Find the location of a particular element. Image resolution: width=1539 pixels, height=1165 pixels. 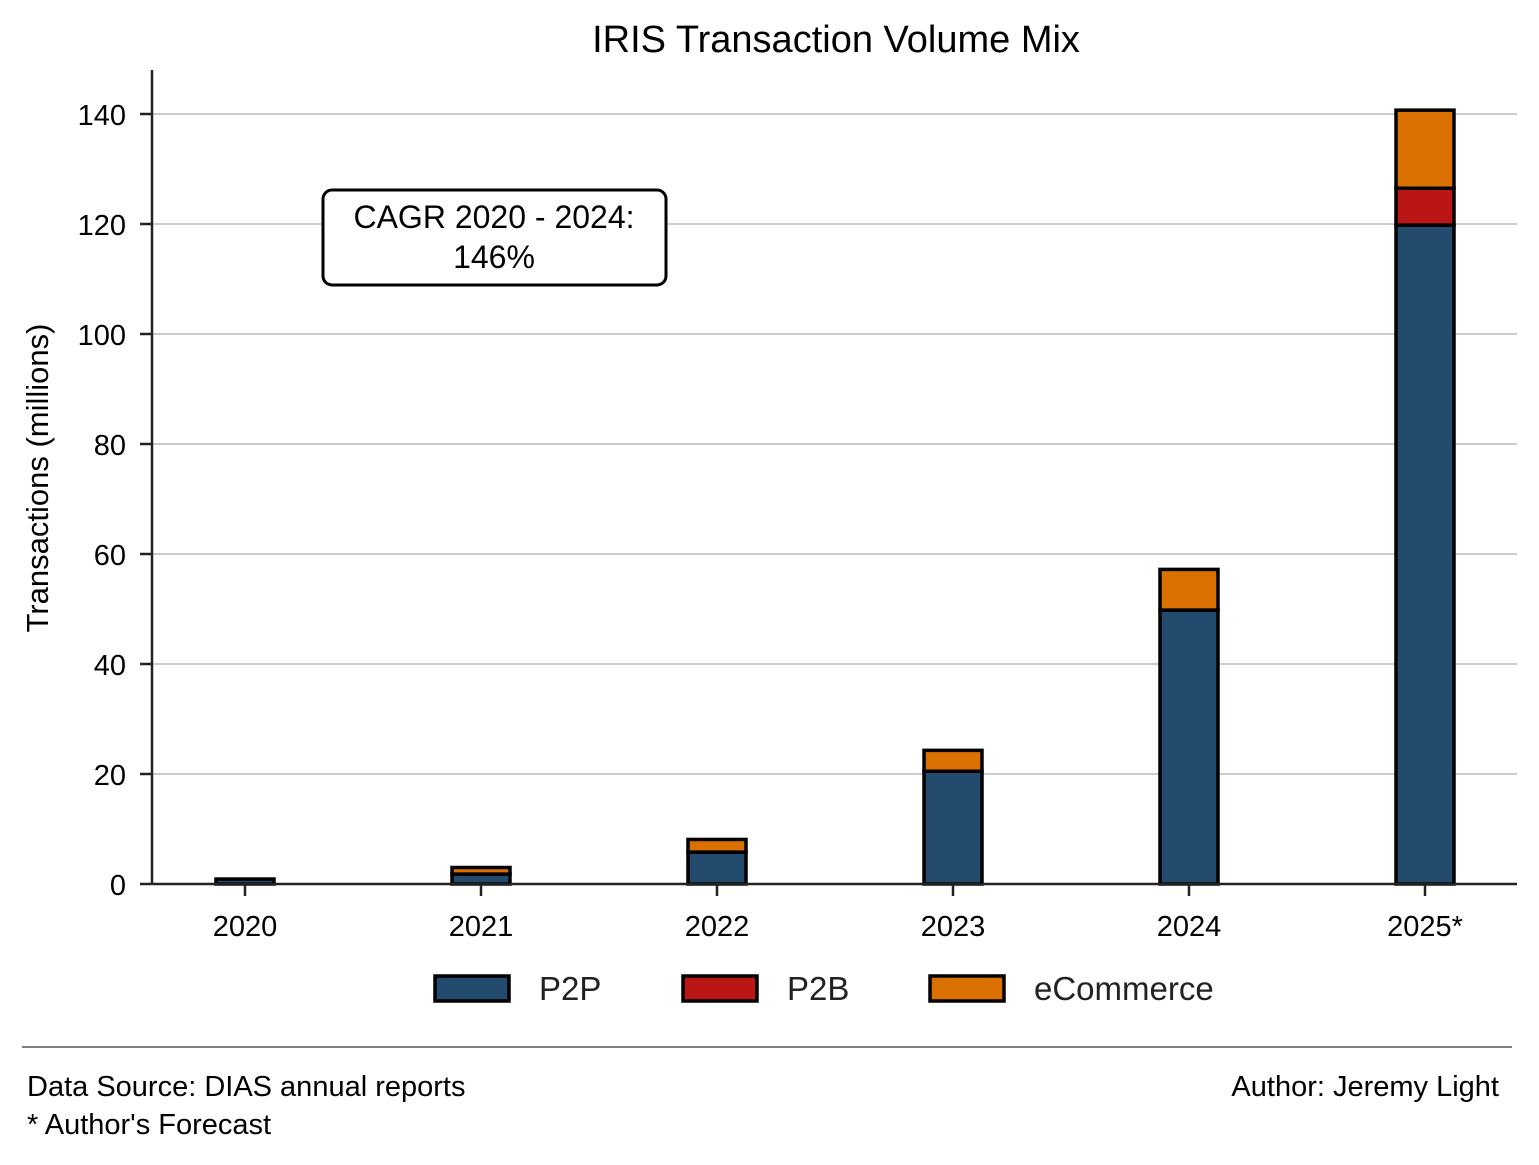

forecast-note: * Author's Forecast is located at coordinates (149, 1125).